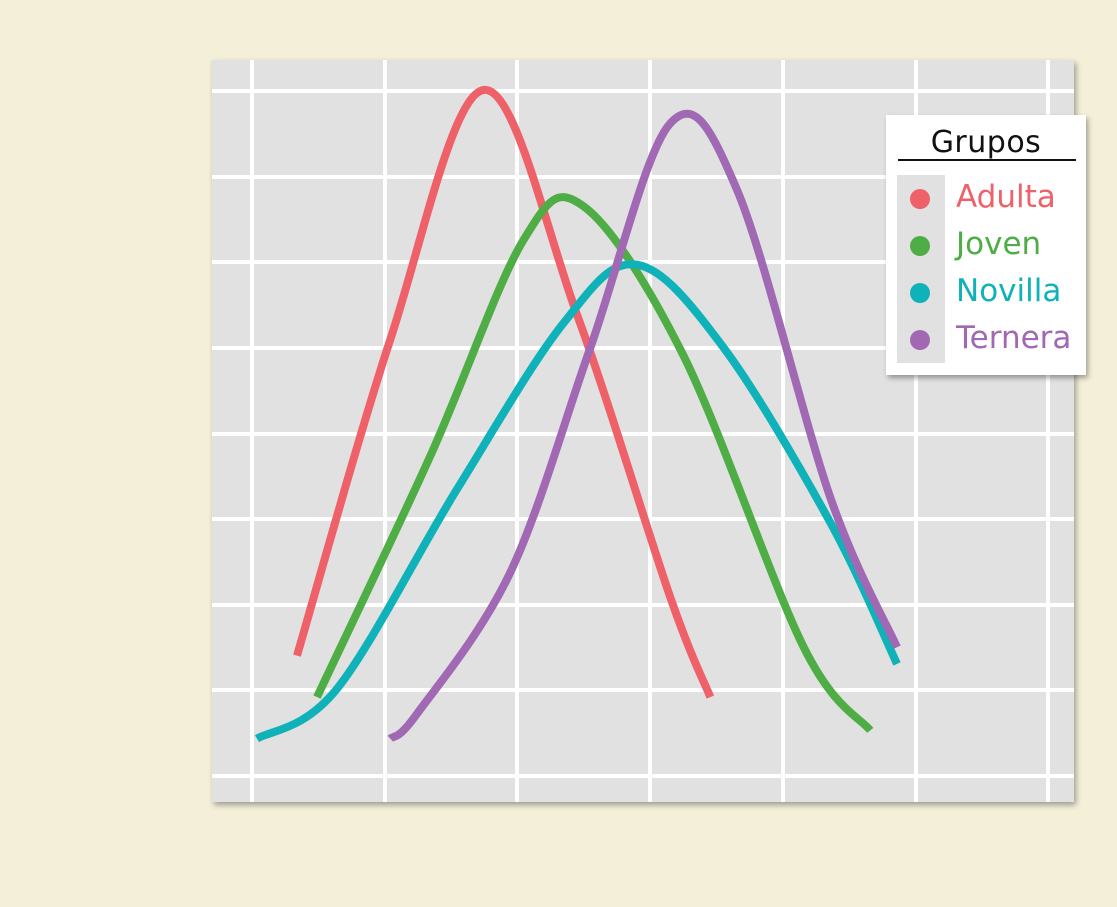 The image size is (1117, 907). I want to click on legend-label-adulta: Adulta, so click(1006, 197).